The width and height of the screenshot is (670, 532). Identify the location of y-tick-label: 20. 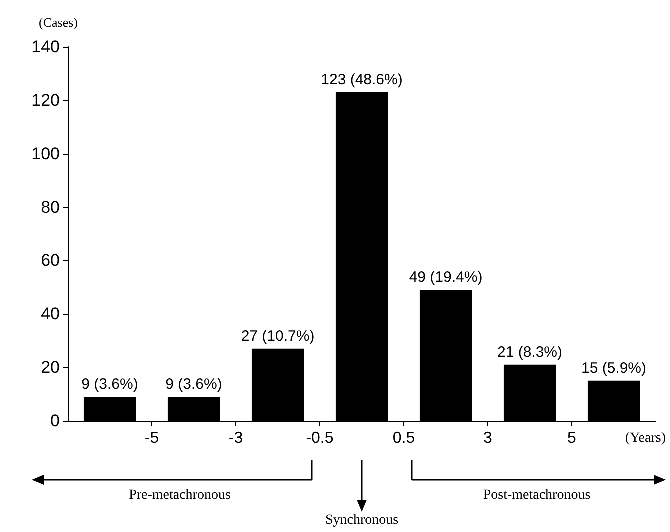
(50, 368).